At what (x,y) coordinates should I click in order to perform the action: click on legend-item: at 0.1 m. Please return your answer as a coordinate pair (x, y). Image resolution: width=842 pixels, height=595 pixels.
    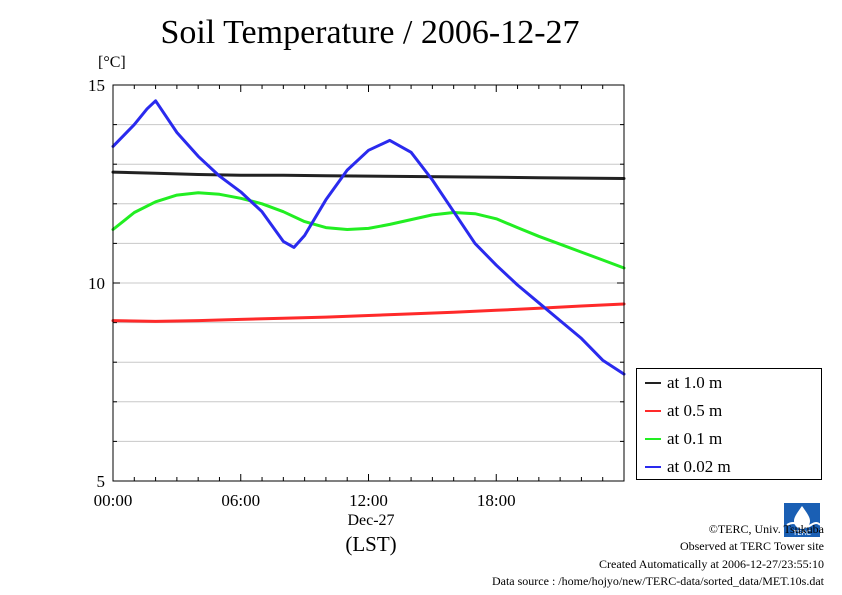
    Looking at the image, I should click on (683, 439).